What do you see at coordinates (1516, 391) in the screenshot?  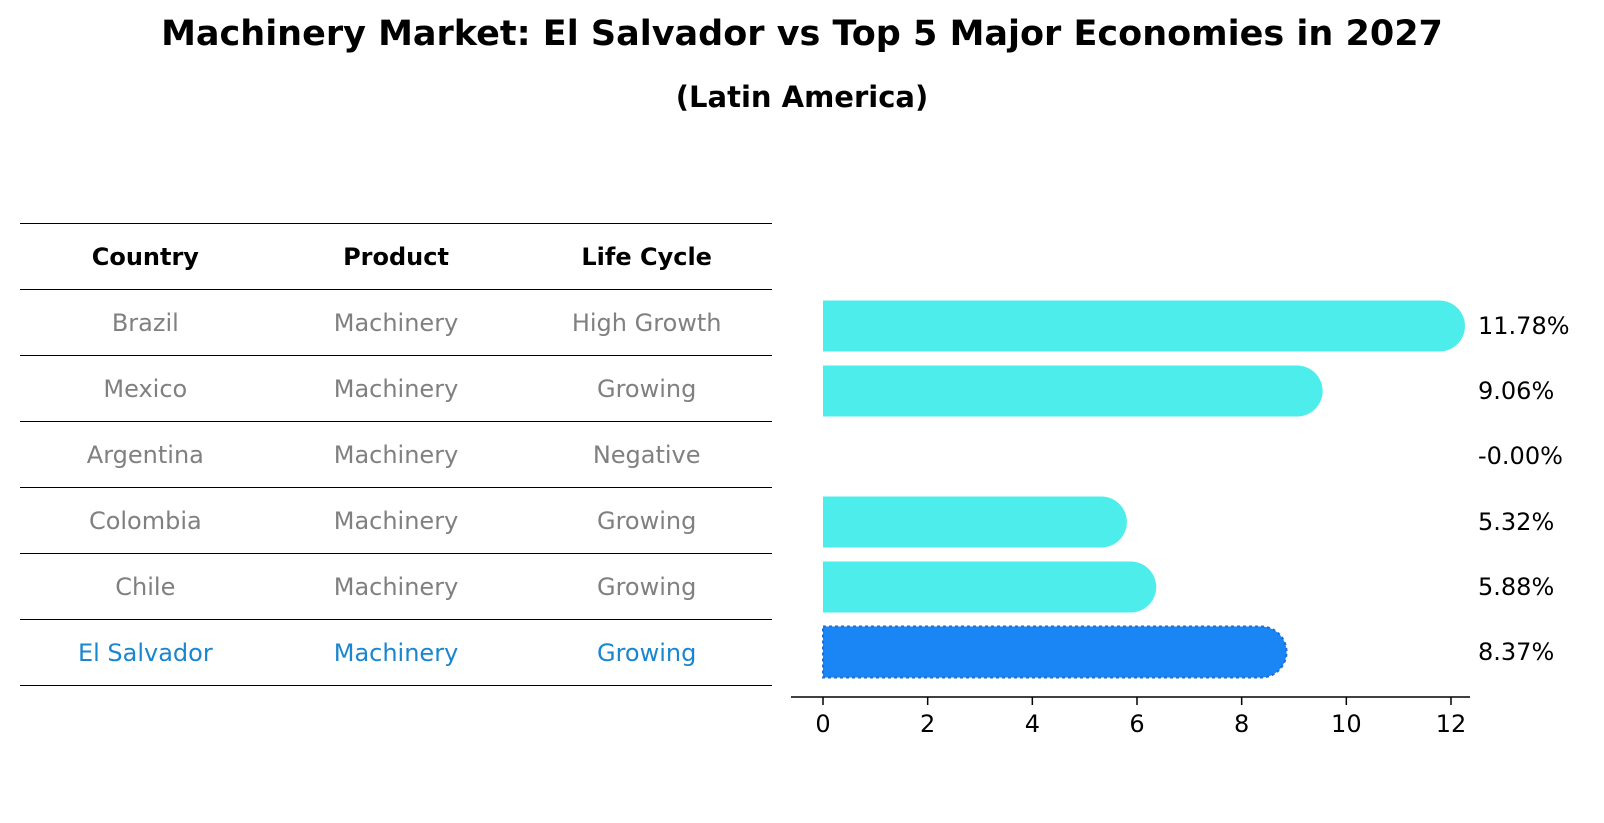 I see `data-label: 9.06%` at bounding box center [1516, 391].